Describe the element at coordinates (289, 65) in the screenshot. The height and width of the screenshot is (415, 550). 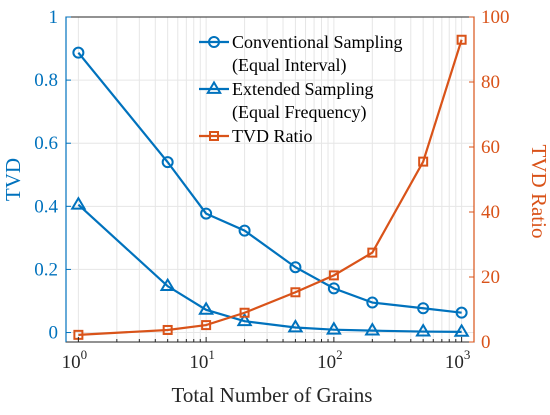
I see `legend-label-conventional-sampling: (Equal Interval)` at that location.